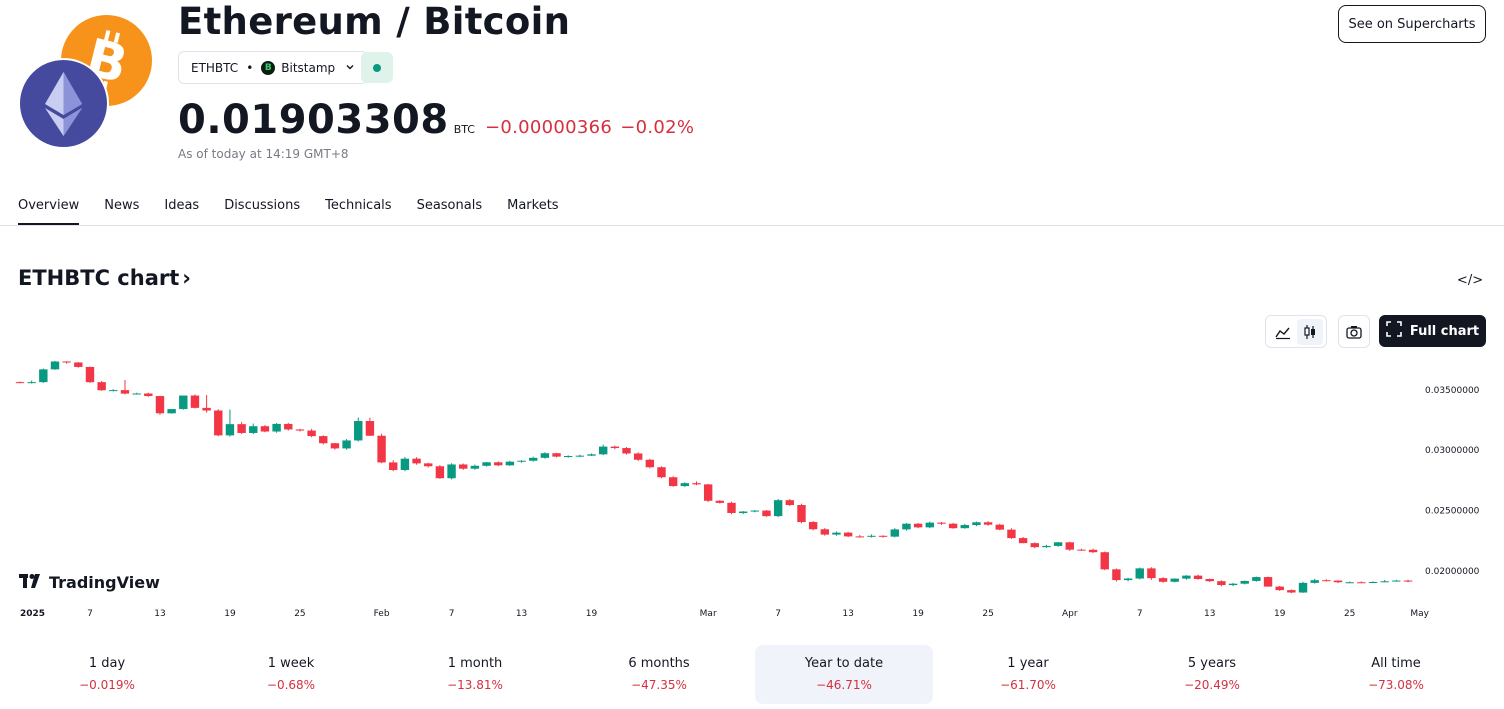  What do you see at coordinates (1412, 24) in the screenshot?
I see `see-on-supercharts-button: See on Supercharts` at bounding box center [1412, 24].